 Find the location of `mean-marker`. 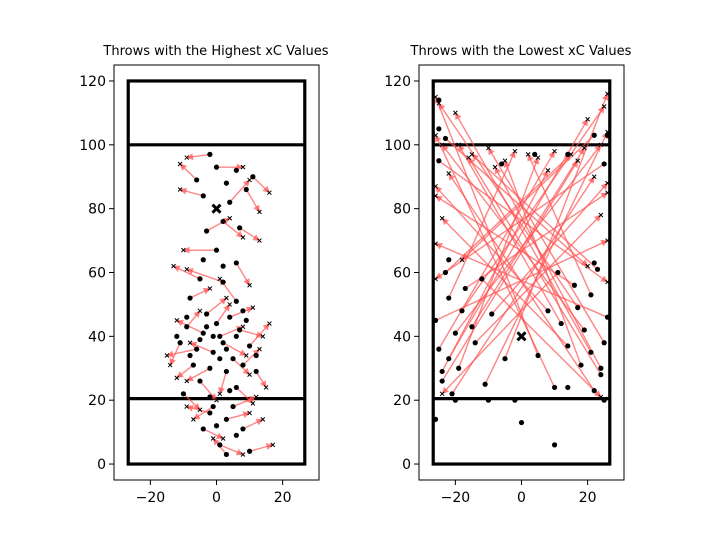

mean-marker is located at coordinates (521, 336).